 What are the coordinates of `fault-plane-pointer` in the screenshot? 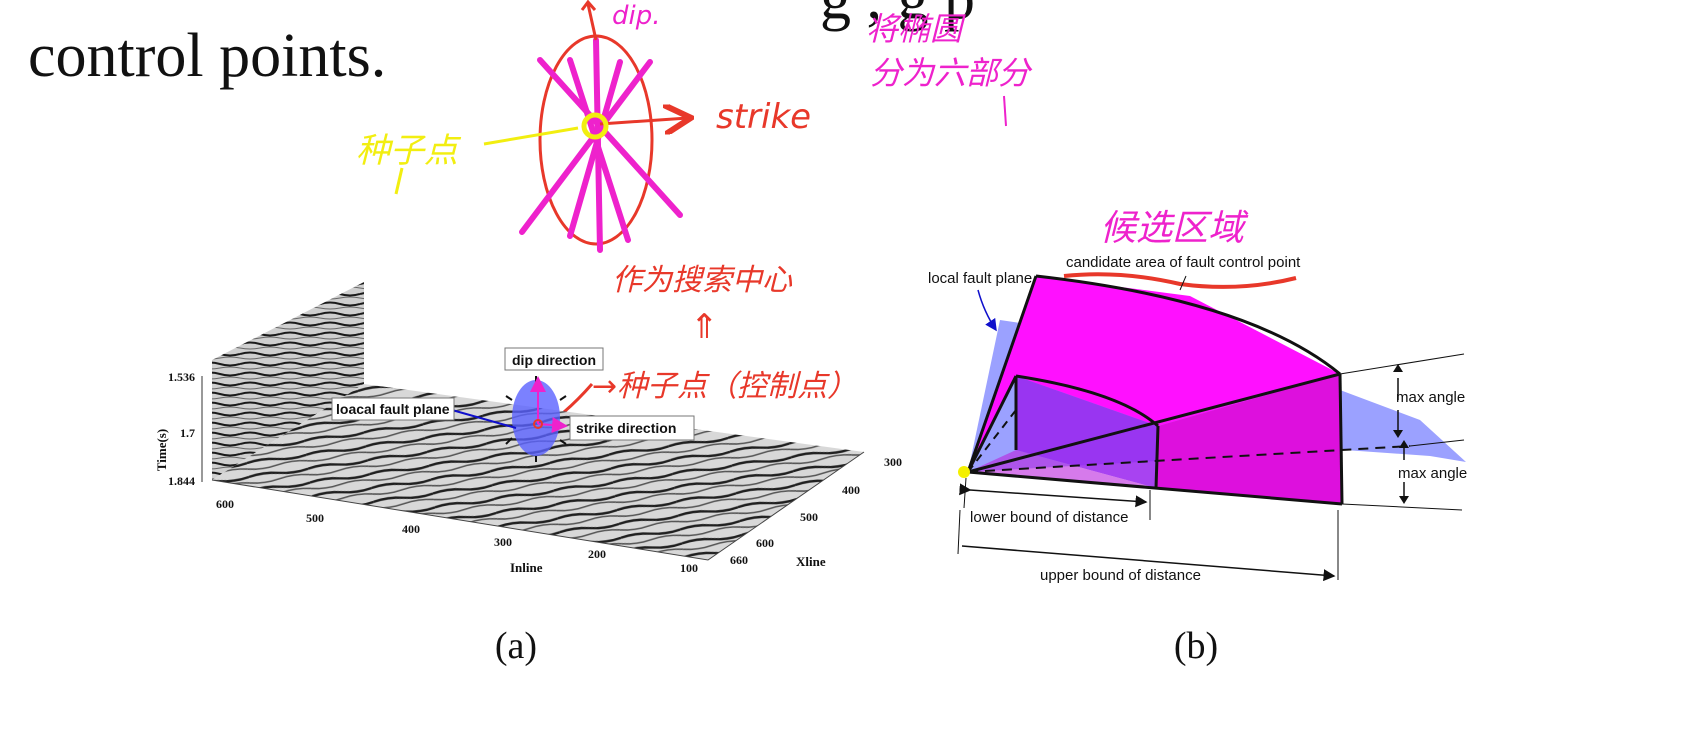 It's located at (484, 419).